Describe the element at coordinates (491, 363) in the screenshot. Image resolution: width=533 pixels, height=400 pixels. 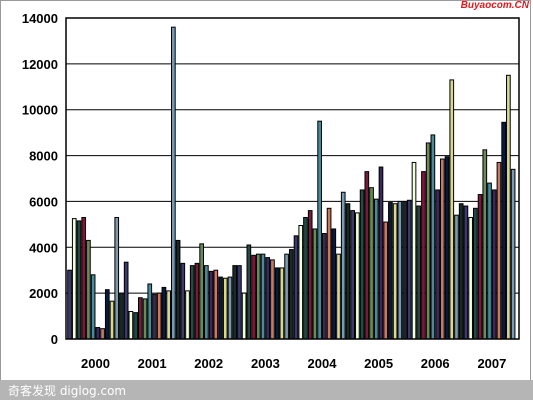
I see `x-tick-label: 2007` at that location.